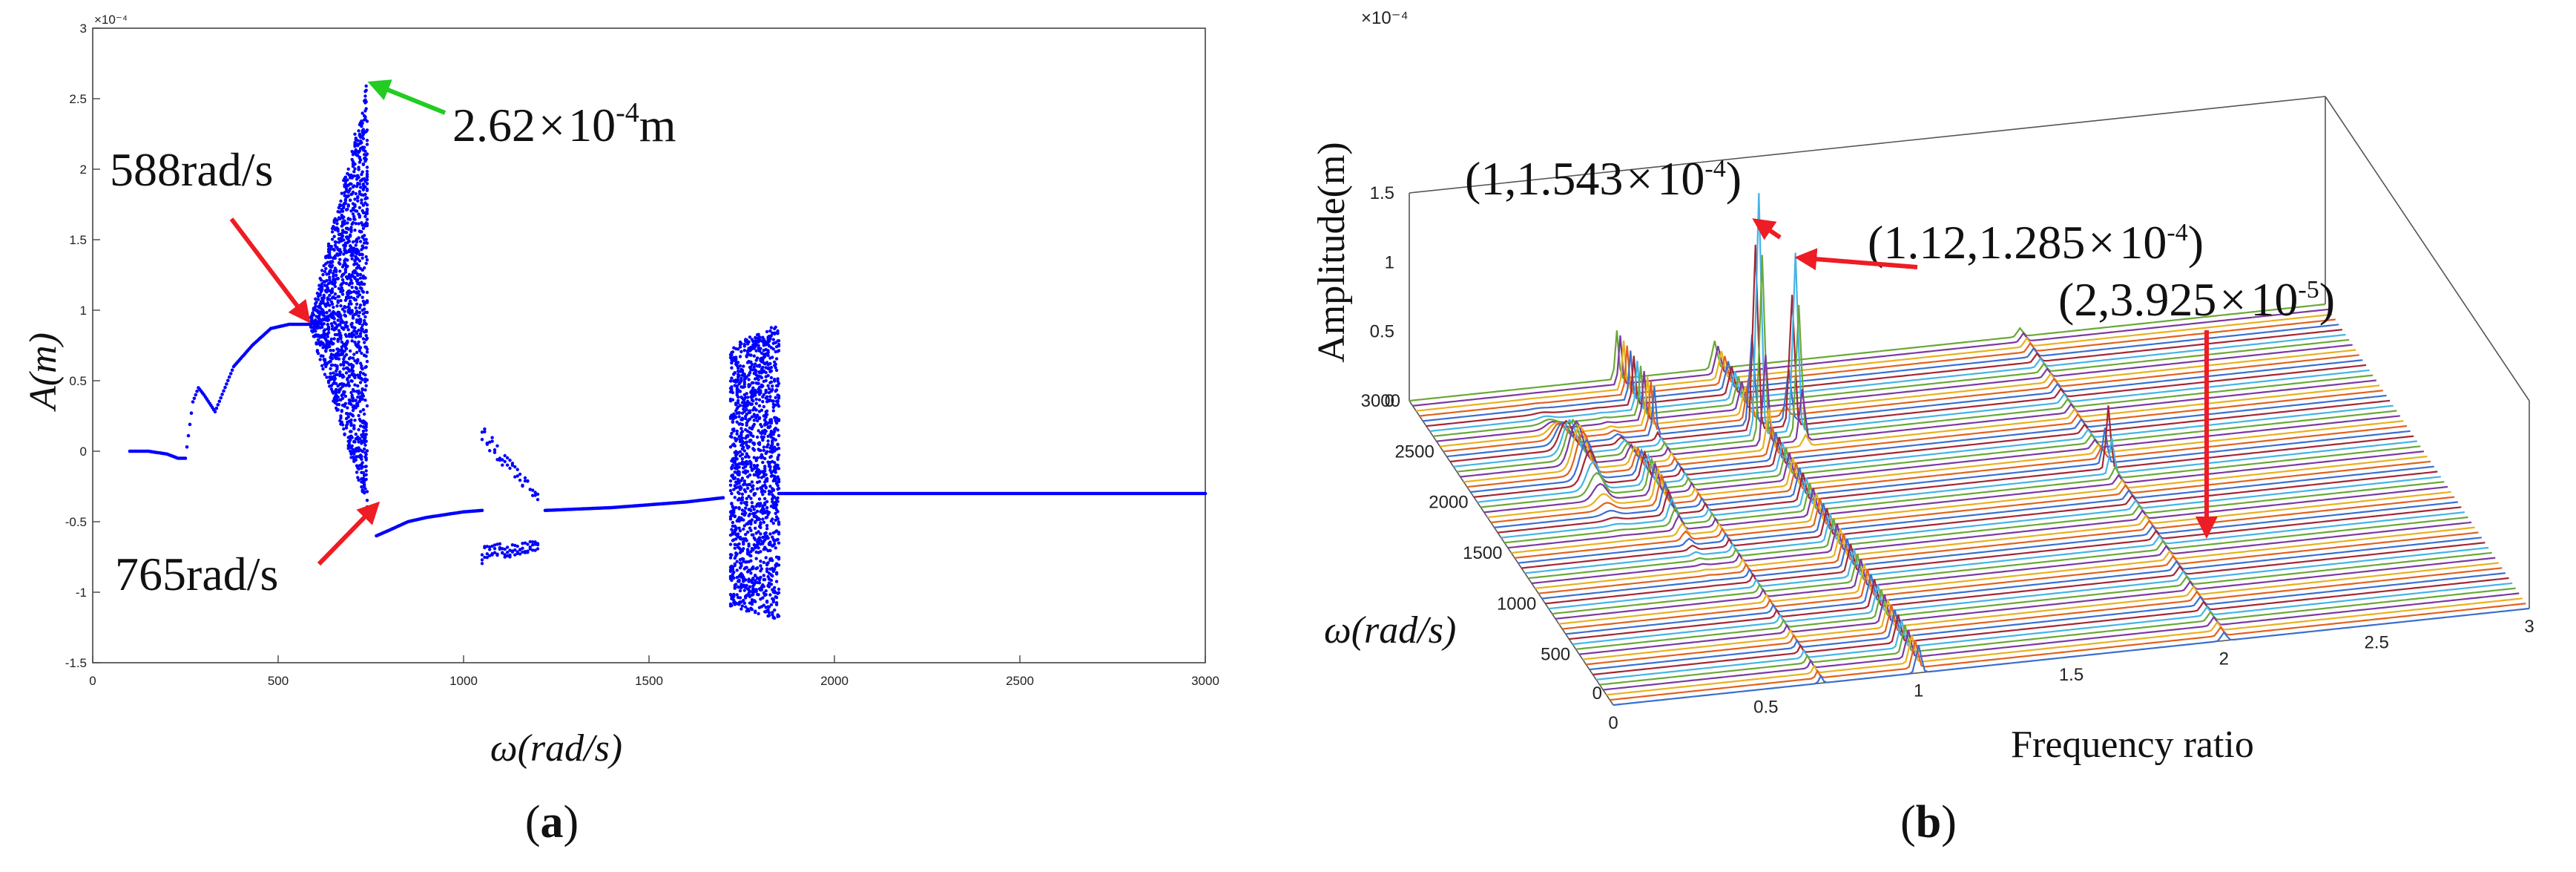 This screenshot has height=872, width=2576. I want to click on annotation-588-arrow, so click(270, 270).